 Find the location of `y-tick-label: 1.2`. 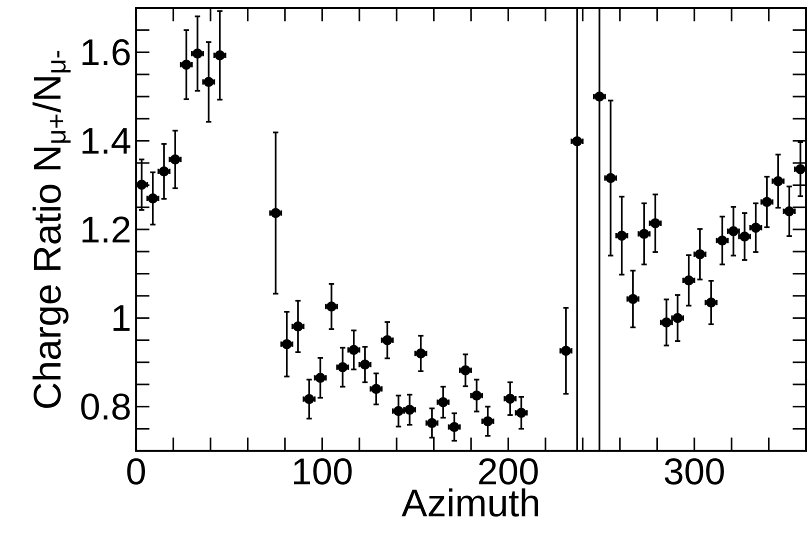

y-tick-label: 1.2 is located at coordinates (106, 229).